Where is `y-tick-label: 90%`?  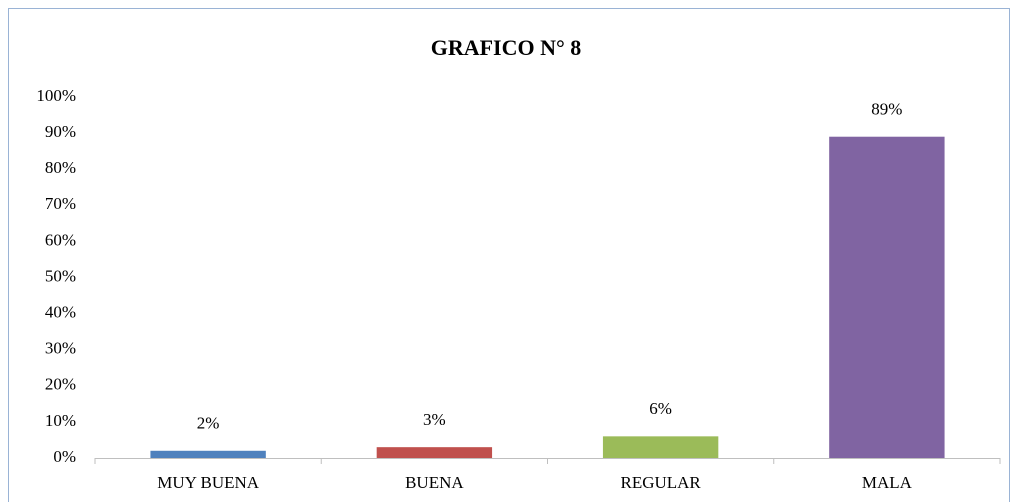 y-tick-label: 90% is located at coordinates (60, 131).